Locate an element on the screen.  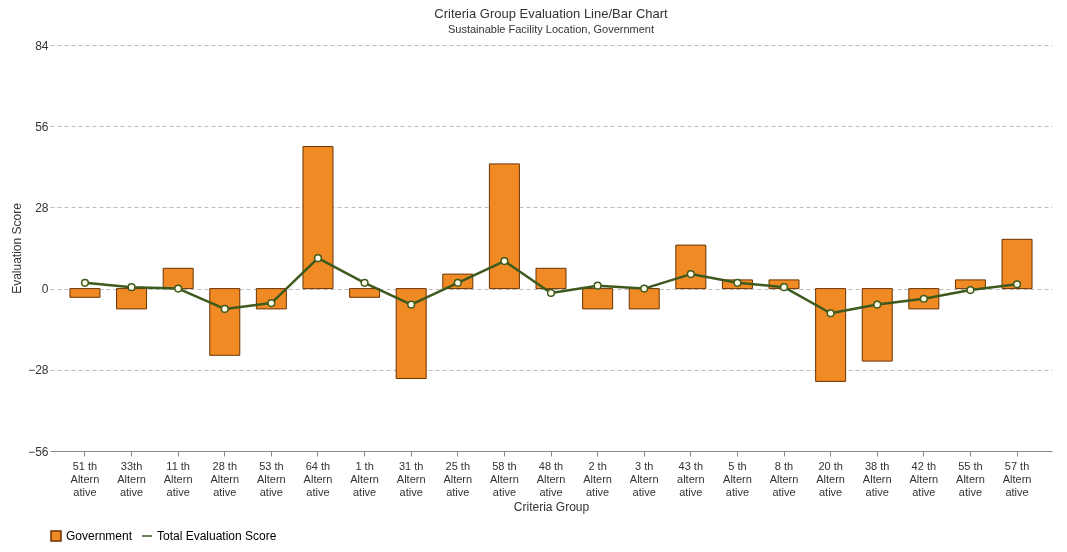
x-tick-label: 38 th Altern ative is located at coordinates (877, 478).